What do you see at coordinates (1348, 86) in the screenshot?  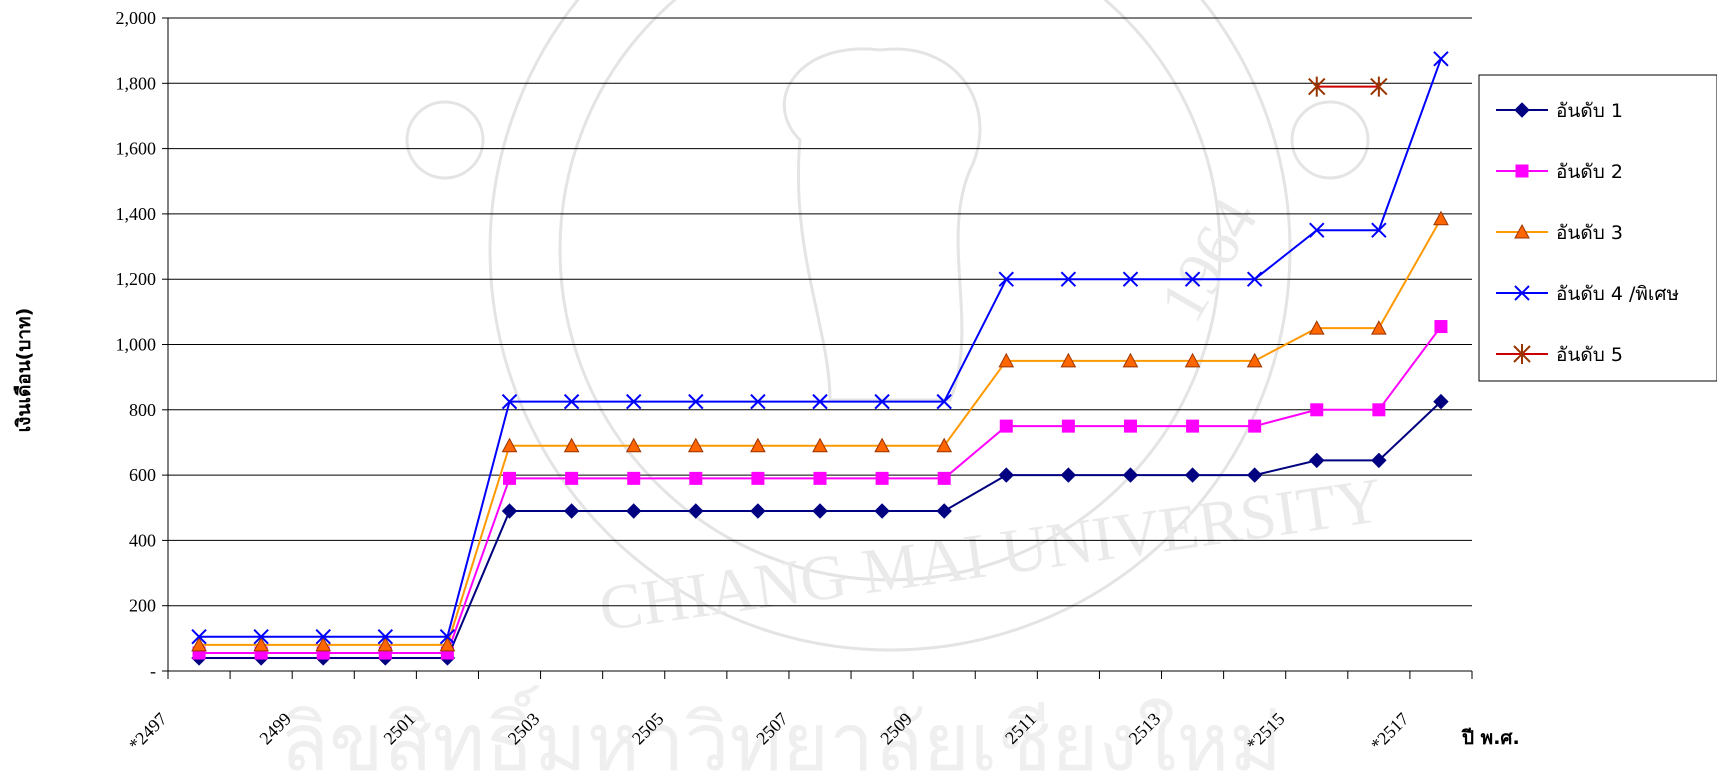 I see `series` at bounding box center [1348, 86].